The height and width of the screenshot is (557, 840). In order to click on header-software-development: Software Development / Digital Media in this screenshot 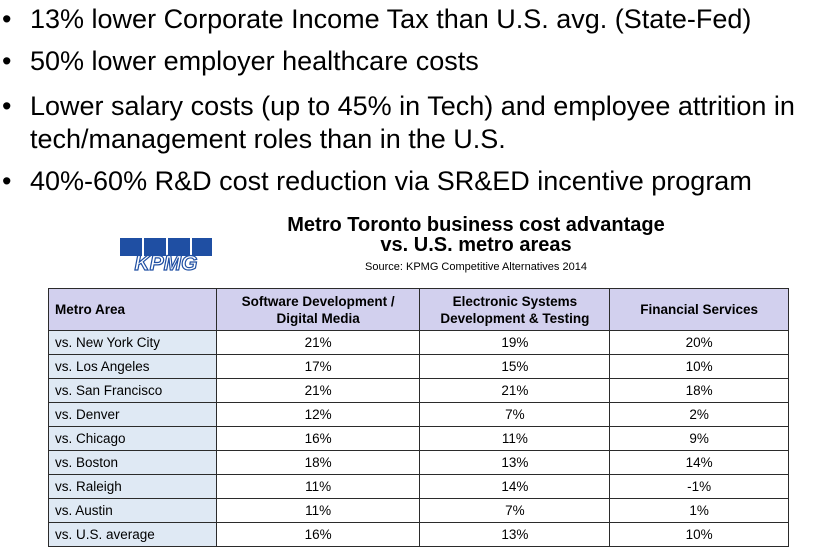, I will do `click(318, 309)`.